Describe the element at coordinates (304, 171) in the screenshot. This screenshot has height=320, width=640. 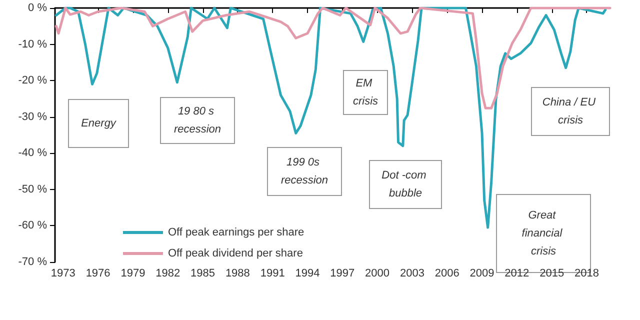
I see `annotation: 199 0s recession` at that location.